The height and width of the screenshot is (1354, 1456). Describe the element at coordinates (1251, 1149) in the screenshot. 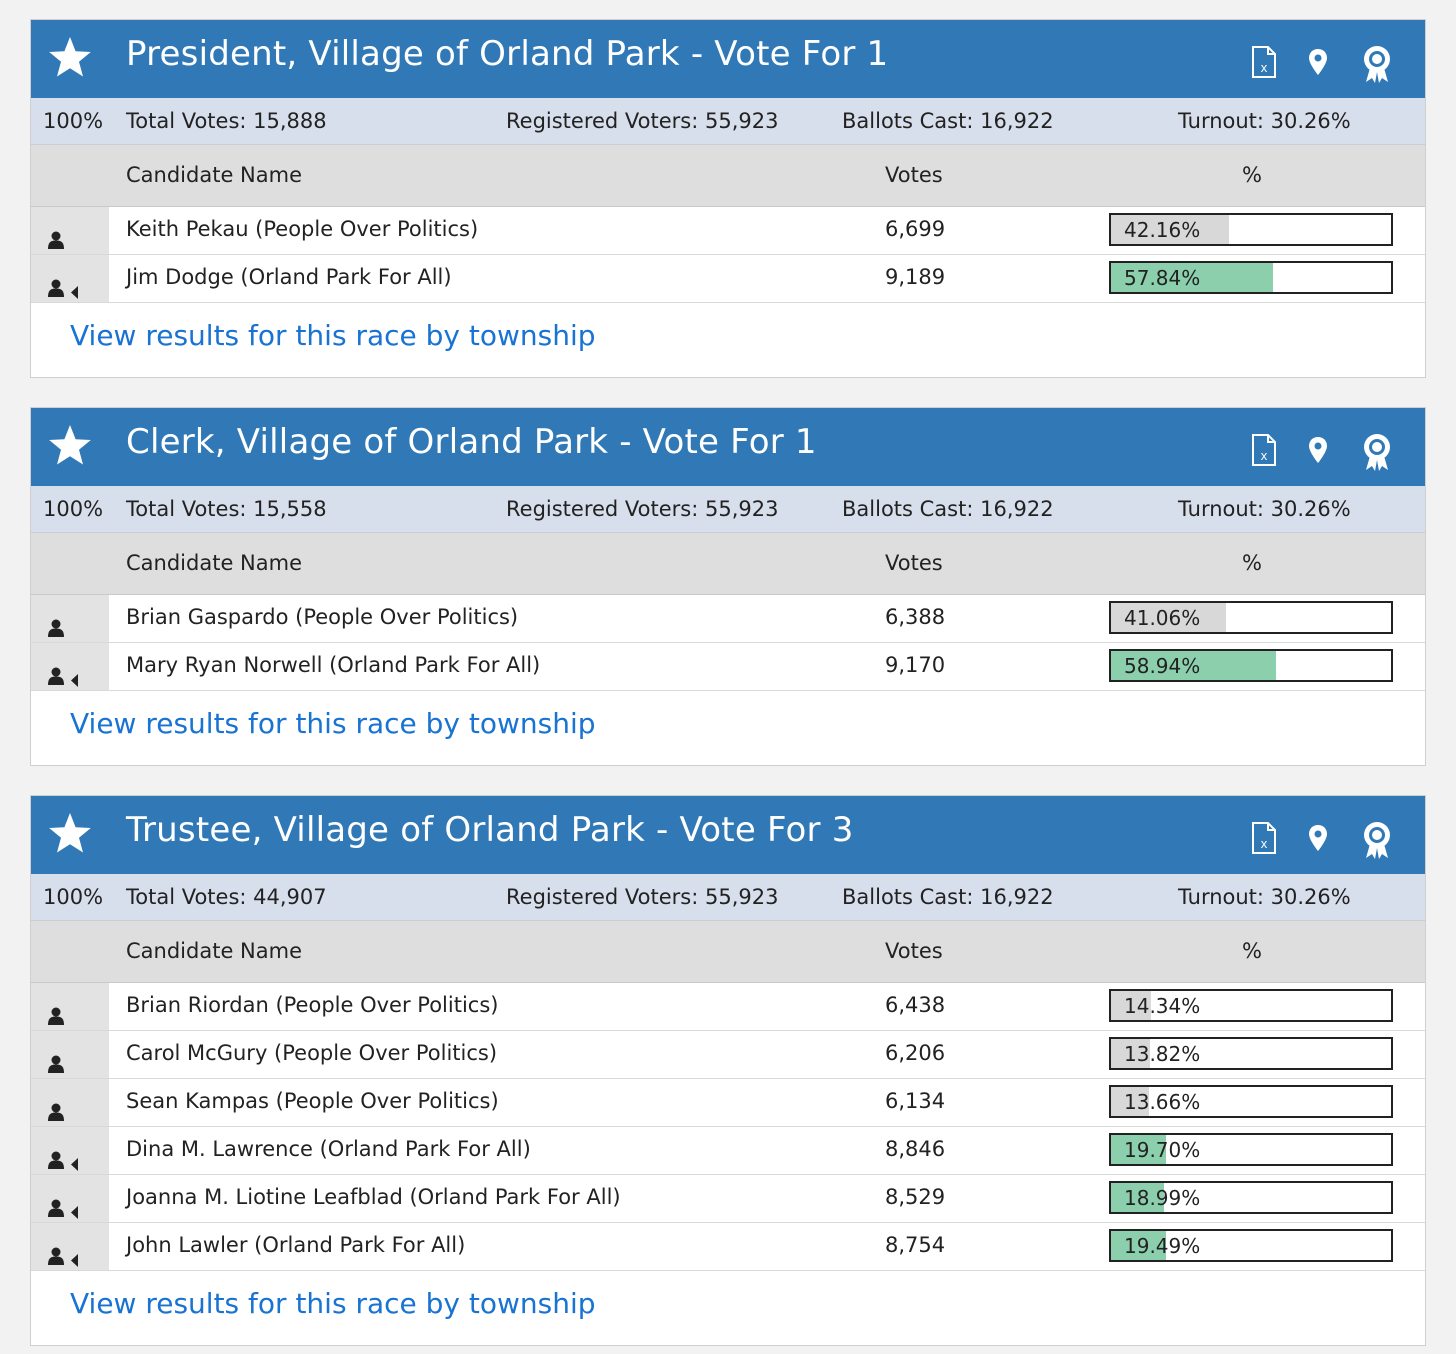

I see `vote-percent-bar: 19.70%` at that location.